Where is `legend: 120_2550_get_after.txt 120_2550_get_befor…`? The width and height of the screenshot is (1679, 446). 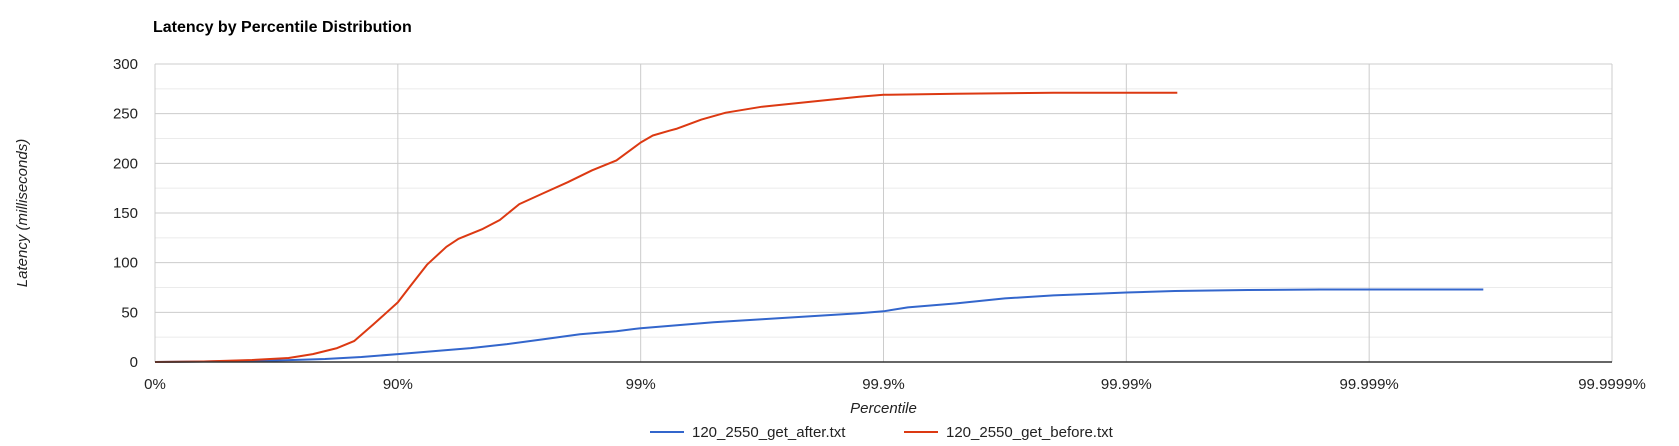 legend: 120_2550_get_after.txt 120_2550_get_befor… is located at coordinates (882, 432).